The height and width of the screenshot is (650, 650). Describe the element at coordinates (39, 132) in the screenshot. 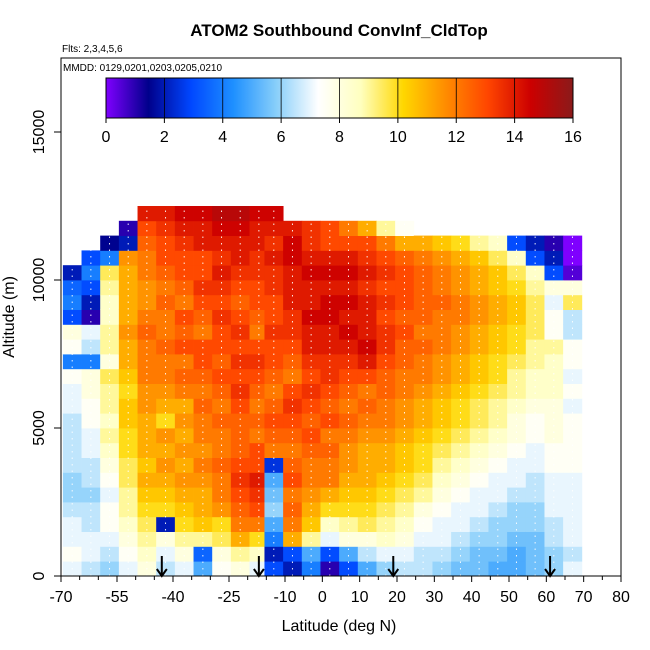

I see `y-tick-label: 15000` at that location.